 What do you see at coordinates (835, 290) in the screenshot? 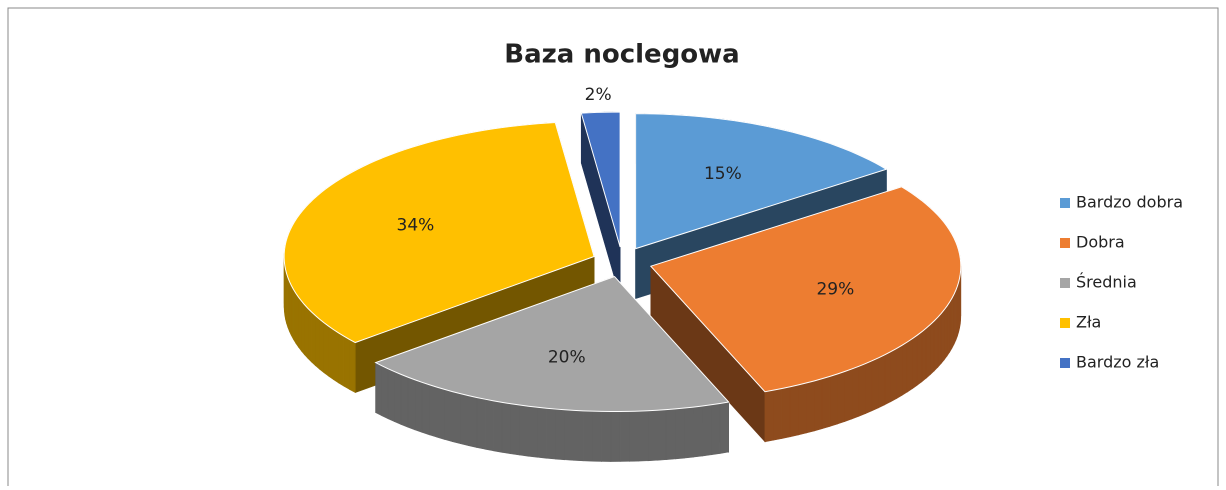
I see `data-label: 29%` at bounding box center [835, 290].